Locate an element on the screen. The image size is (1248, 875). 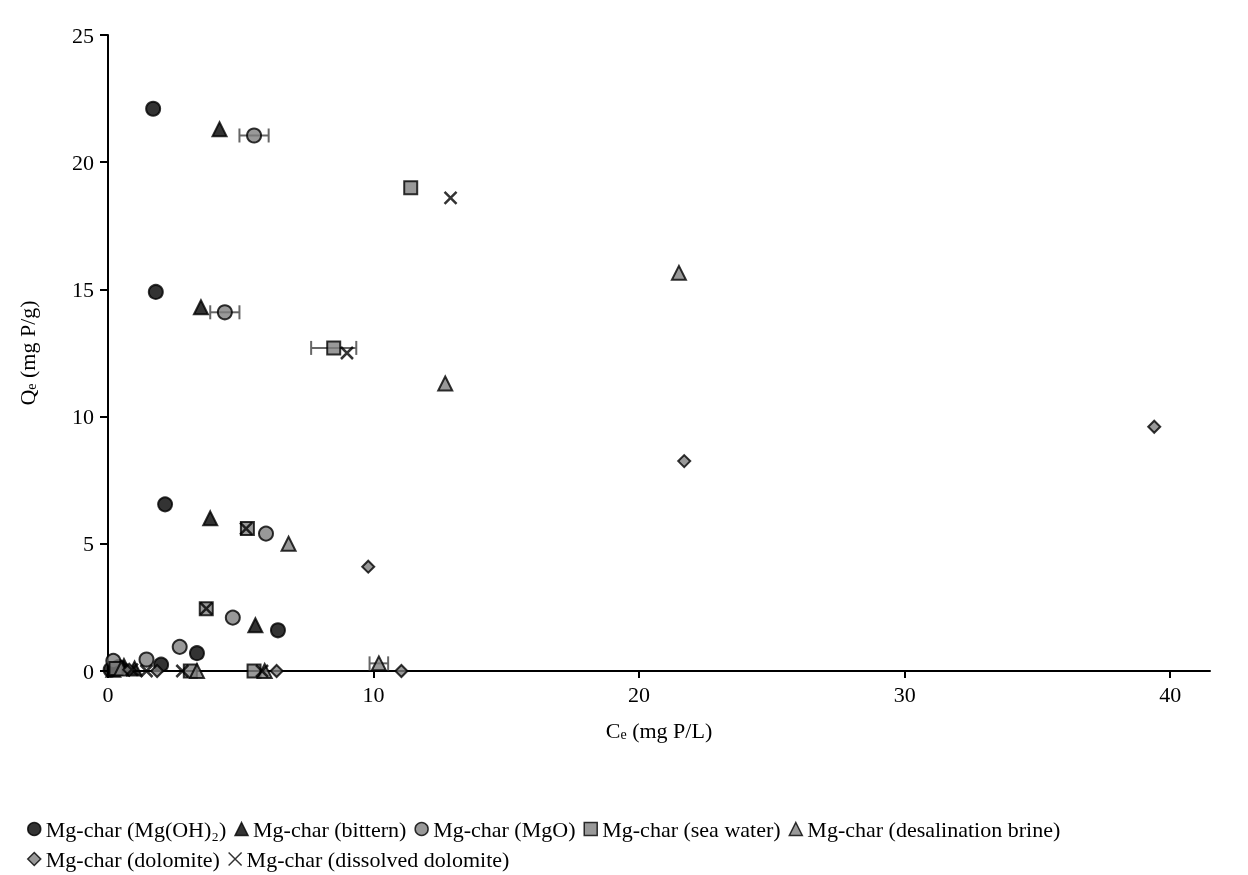
legend-label: Mg-char (sea water) is located at coordinates (691, 829).